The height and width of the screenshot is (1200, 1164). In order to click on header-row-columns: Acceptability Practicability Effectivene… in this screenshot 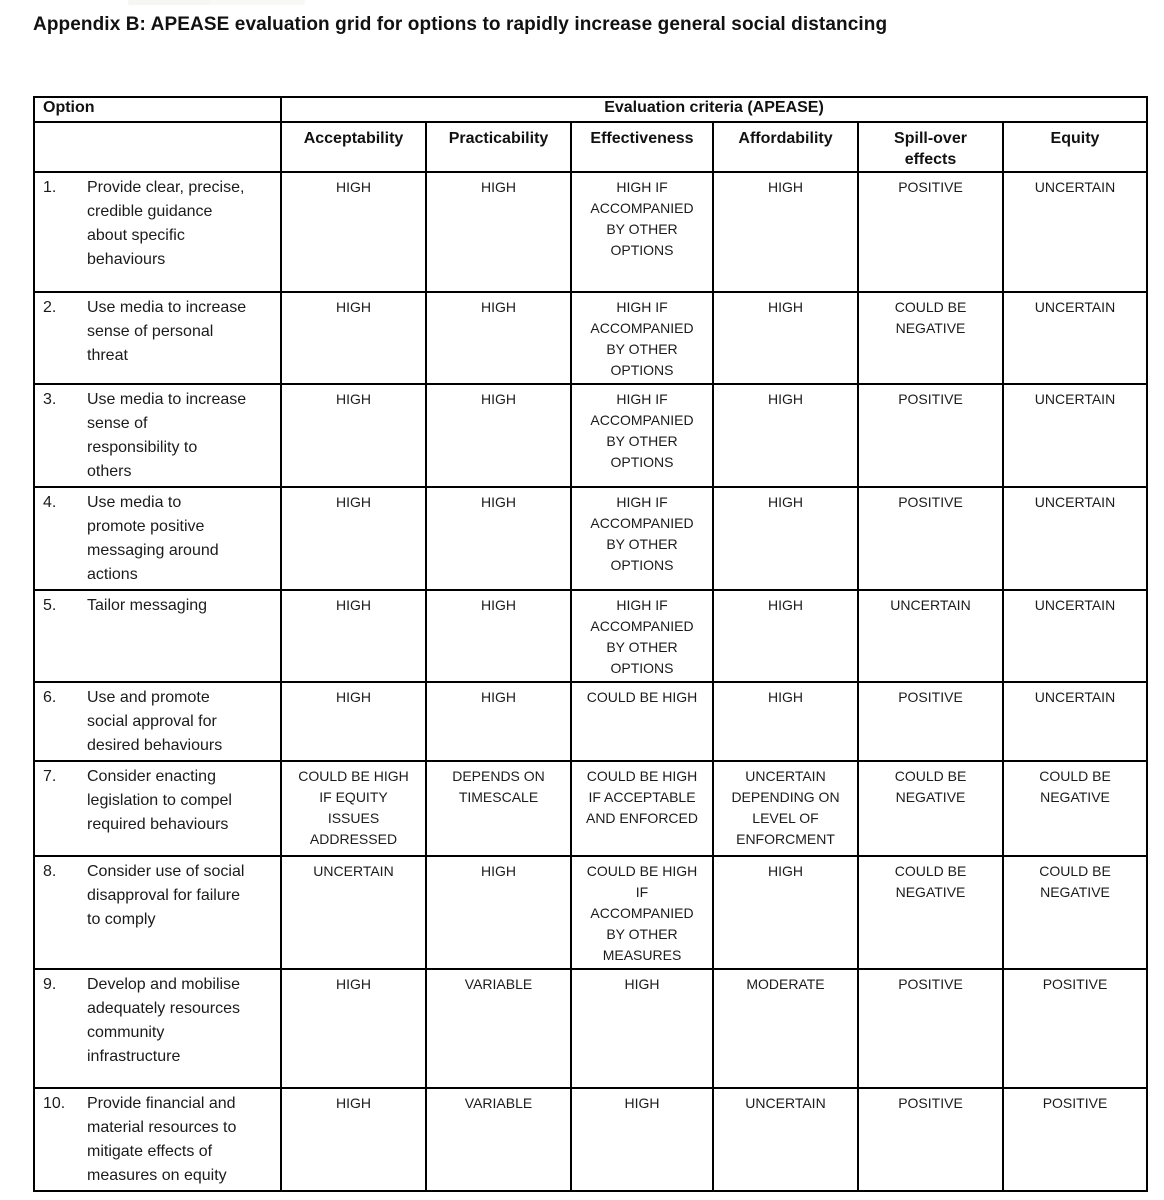, I will do `click(590, 147)`.